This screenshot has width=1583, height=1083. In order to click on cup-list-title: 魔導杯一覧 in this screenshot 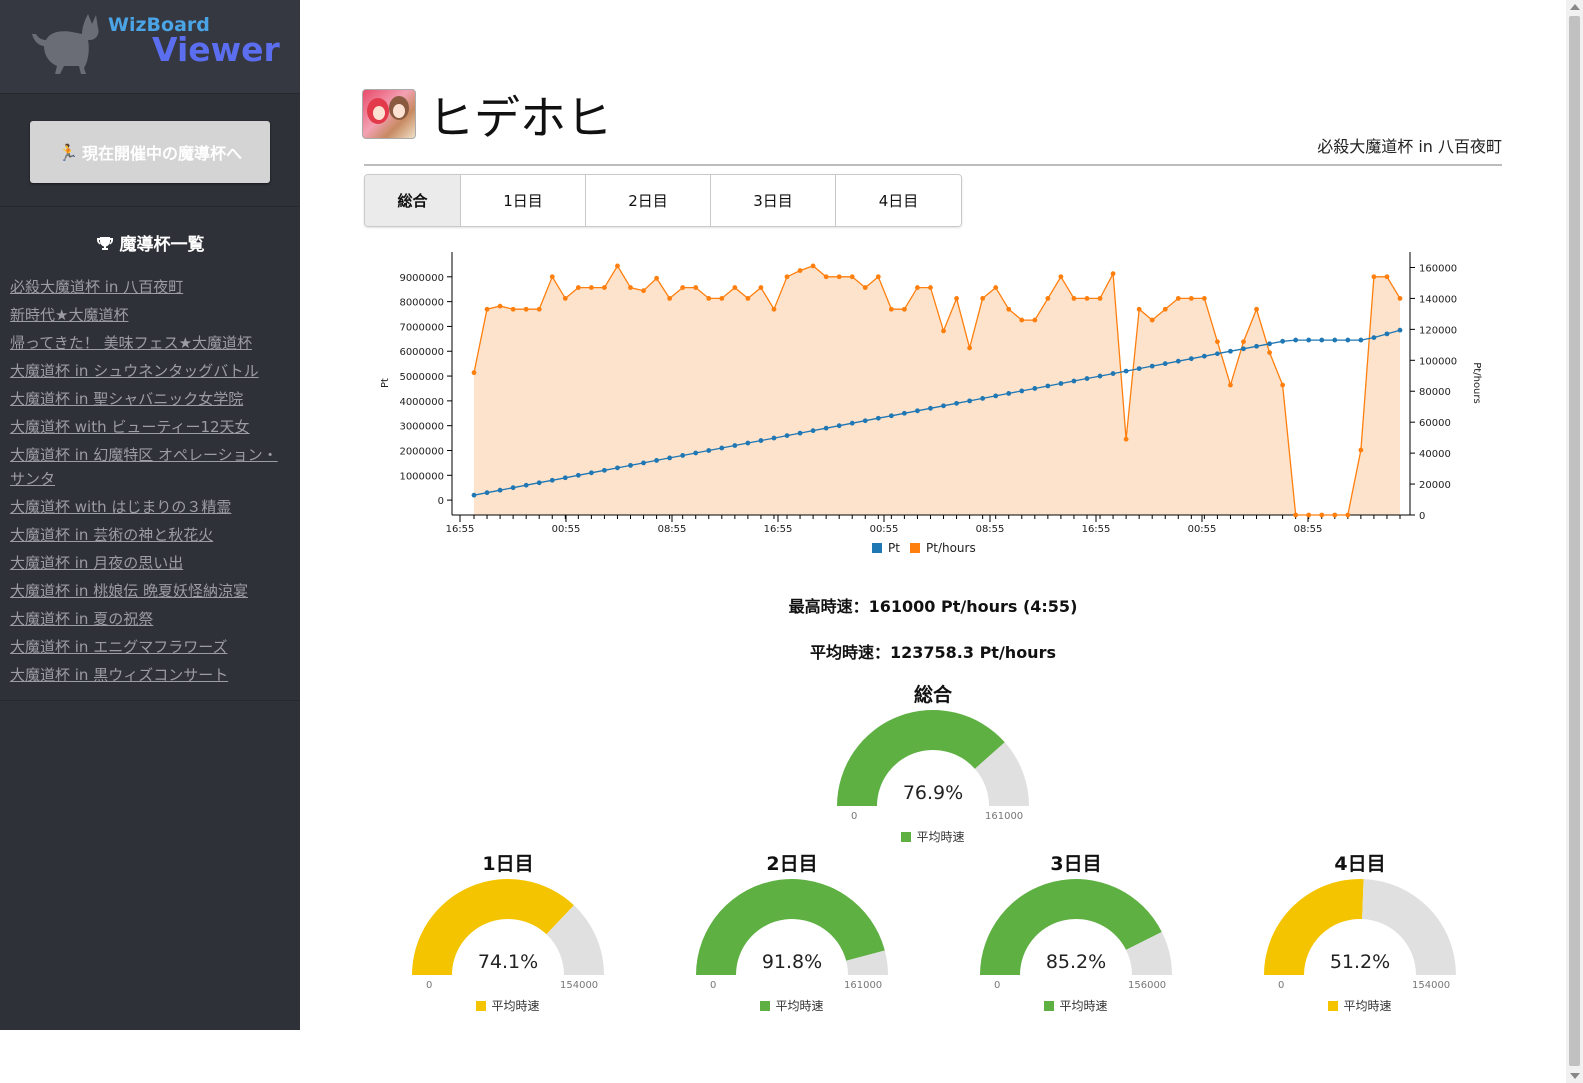, I will do `click(150, 242)`.